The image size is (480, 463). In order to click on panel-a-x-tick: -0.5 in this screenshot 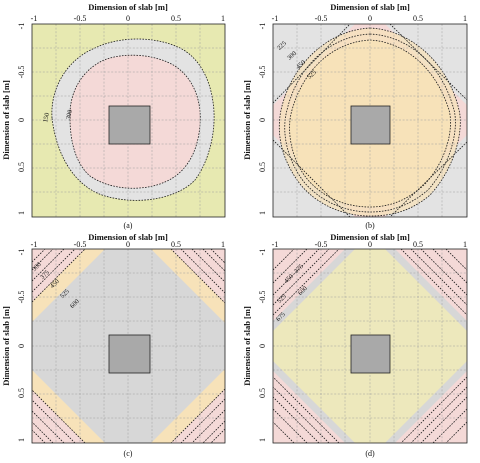, I will do `click(80, 18)`.